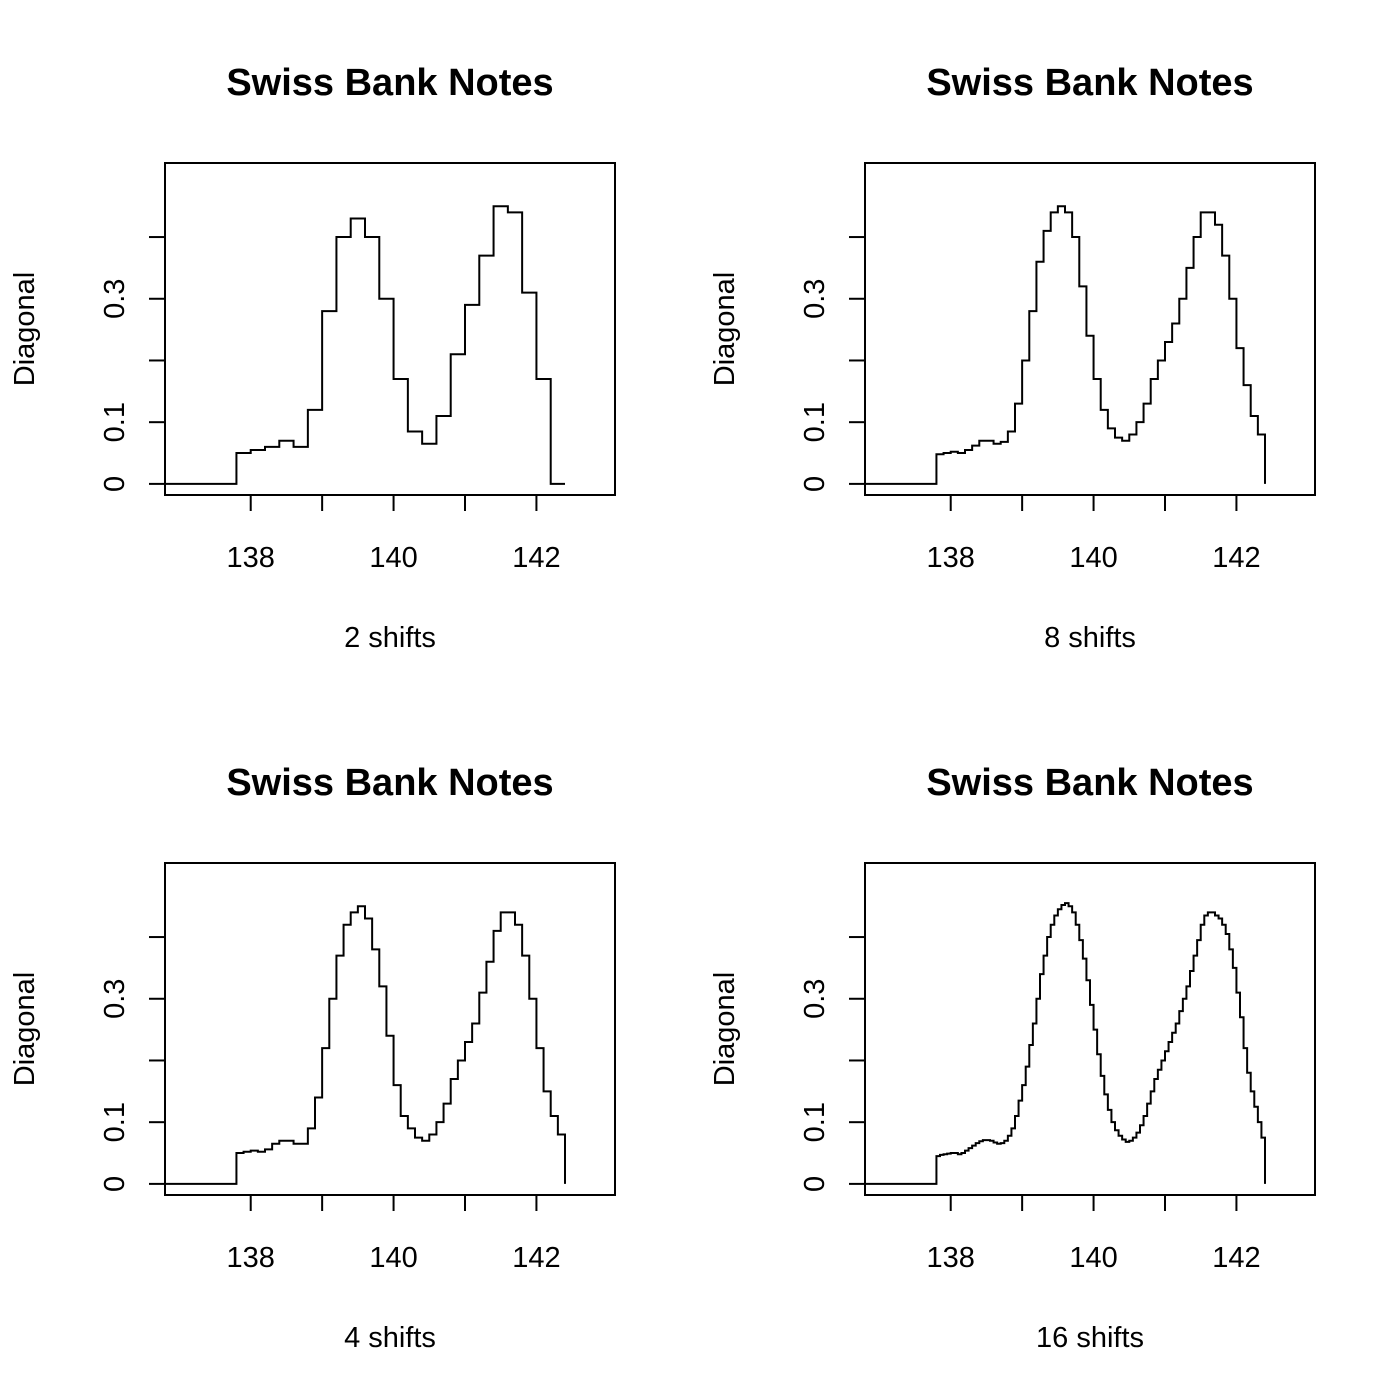 Image resolution: width=1400 pixels, height=1400 pixels. Describe the element at coordinates (1090, 638) in the screenshot. I see `x-axis-label: 8 shifts` at that location.